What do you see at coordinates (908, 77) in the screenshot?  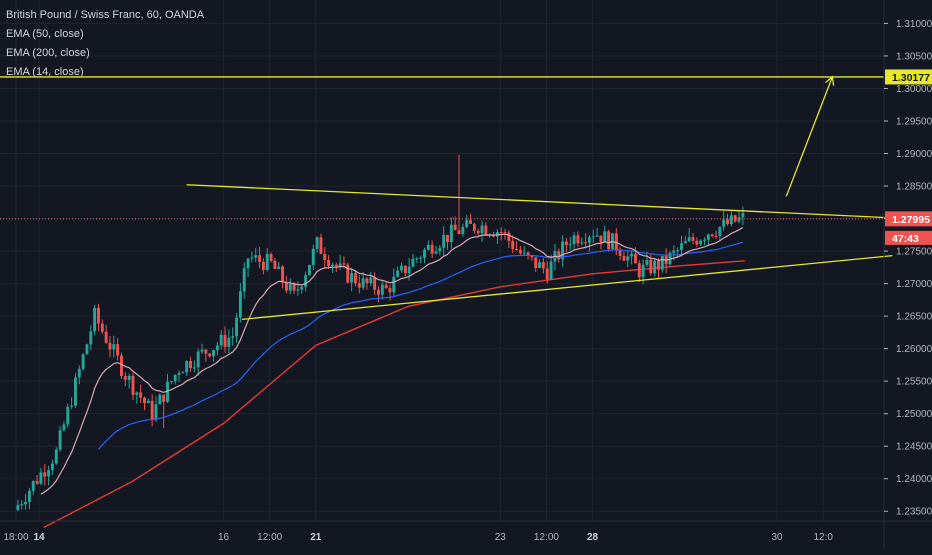 I see `target-price-badge-bg` at bounding box center [908, 77].